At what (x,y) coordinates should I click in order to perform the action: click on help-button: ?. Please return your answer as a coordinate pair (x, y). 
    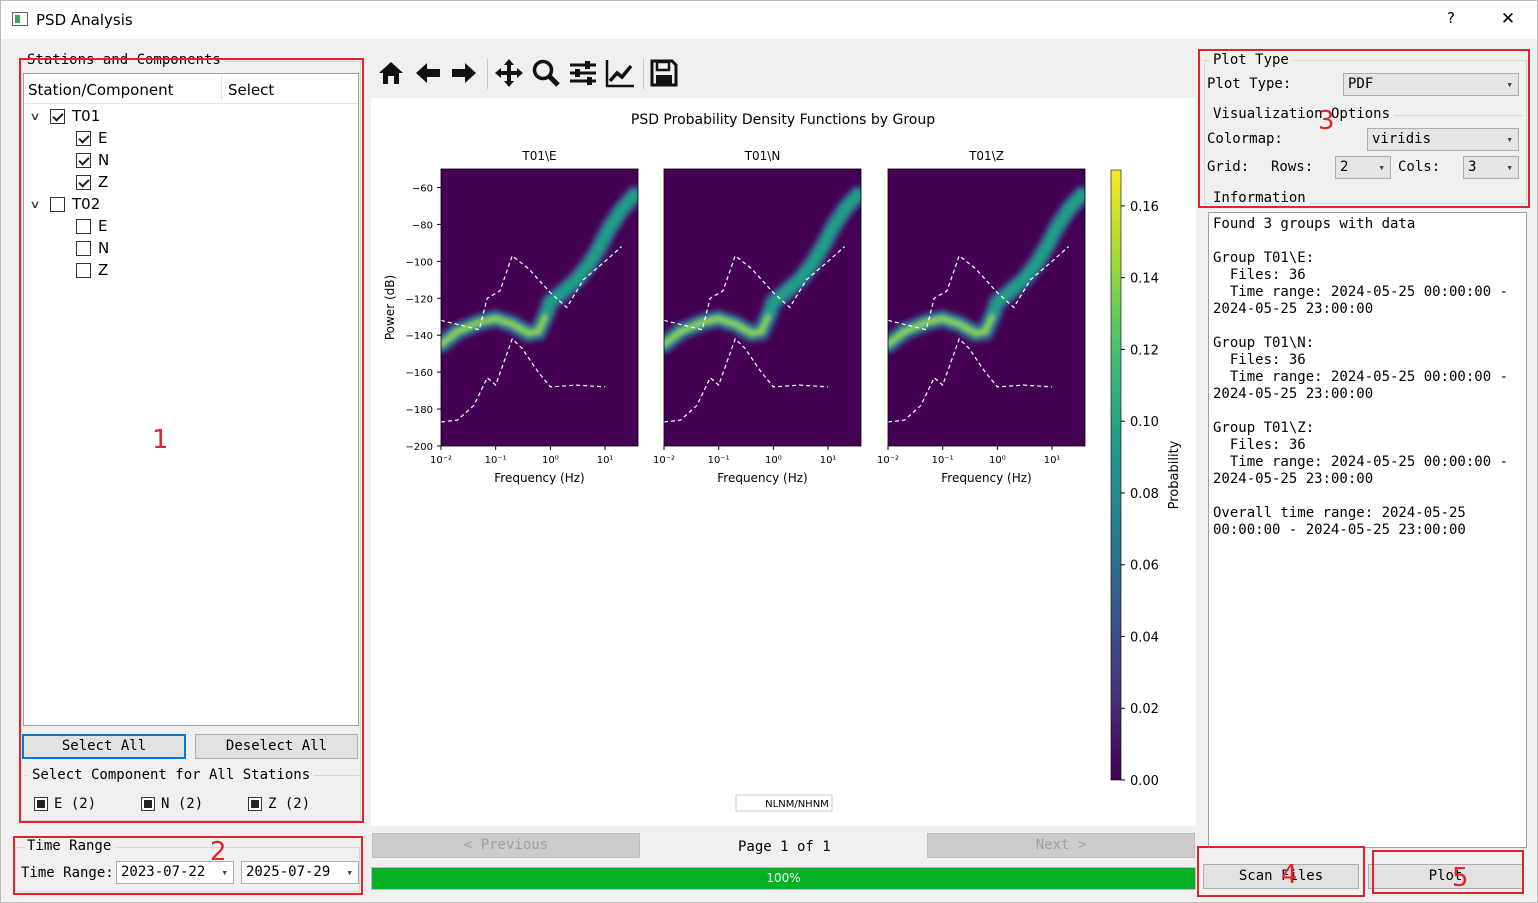
    Looking at the image, I should click on (1451, 18).